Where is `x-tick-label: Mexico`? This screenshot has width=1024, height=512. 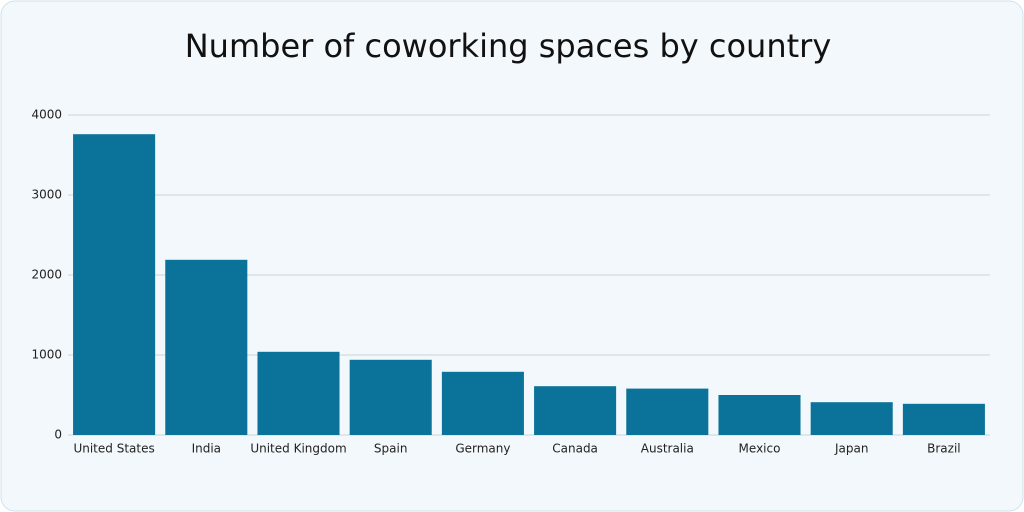 x-tick-label: Mexico is located at coordinates (760, 449).